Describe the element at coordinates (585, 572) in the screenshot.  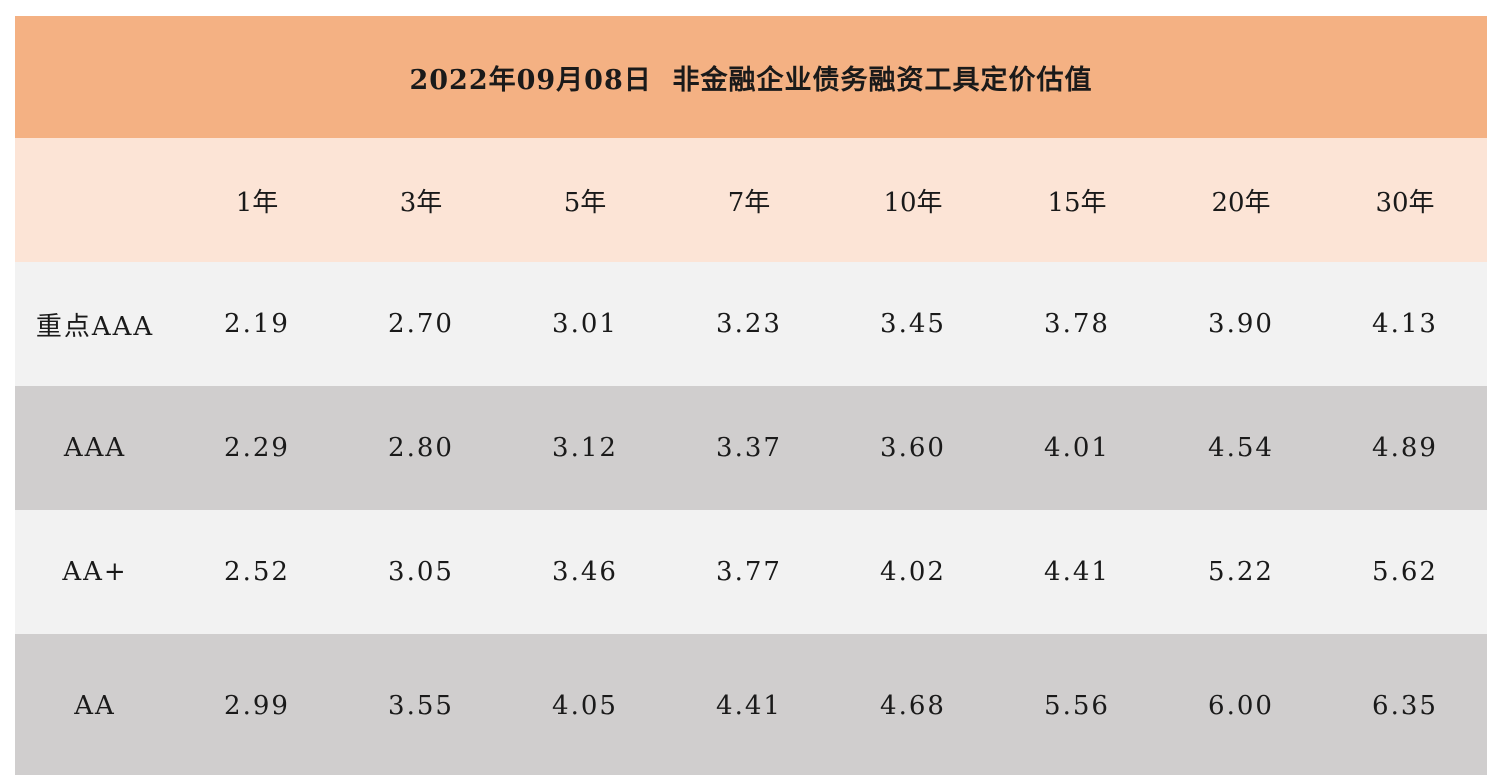
I see `table-cell: 3.46` at that location.